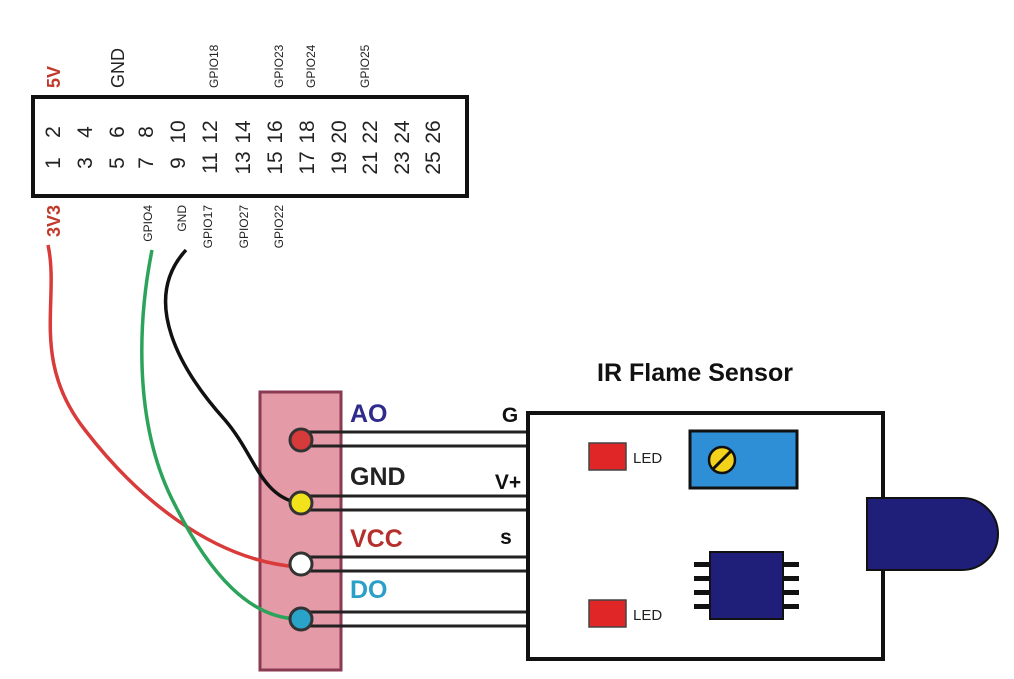  What do you see at coordinates (647, 615) in the screenshot?
I see `led-bottom-label: LED` at bounding box center [647, 615].